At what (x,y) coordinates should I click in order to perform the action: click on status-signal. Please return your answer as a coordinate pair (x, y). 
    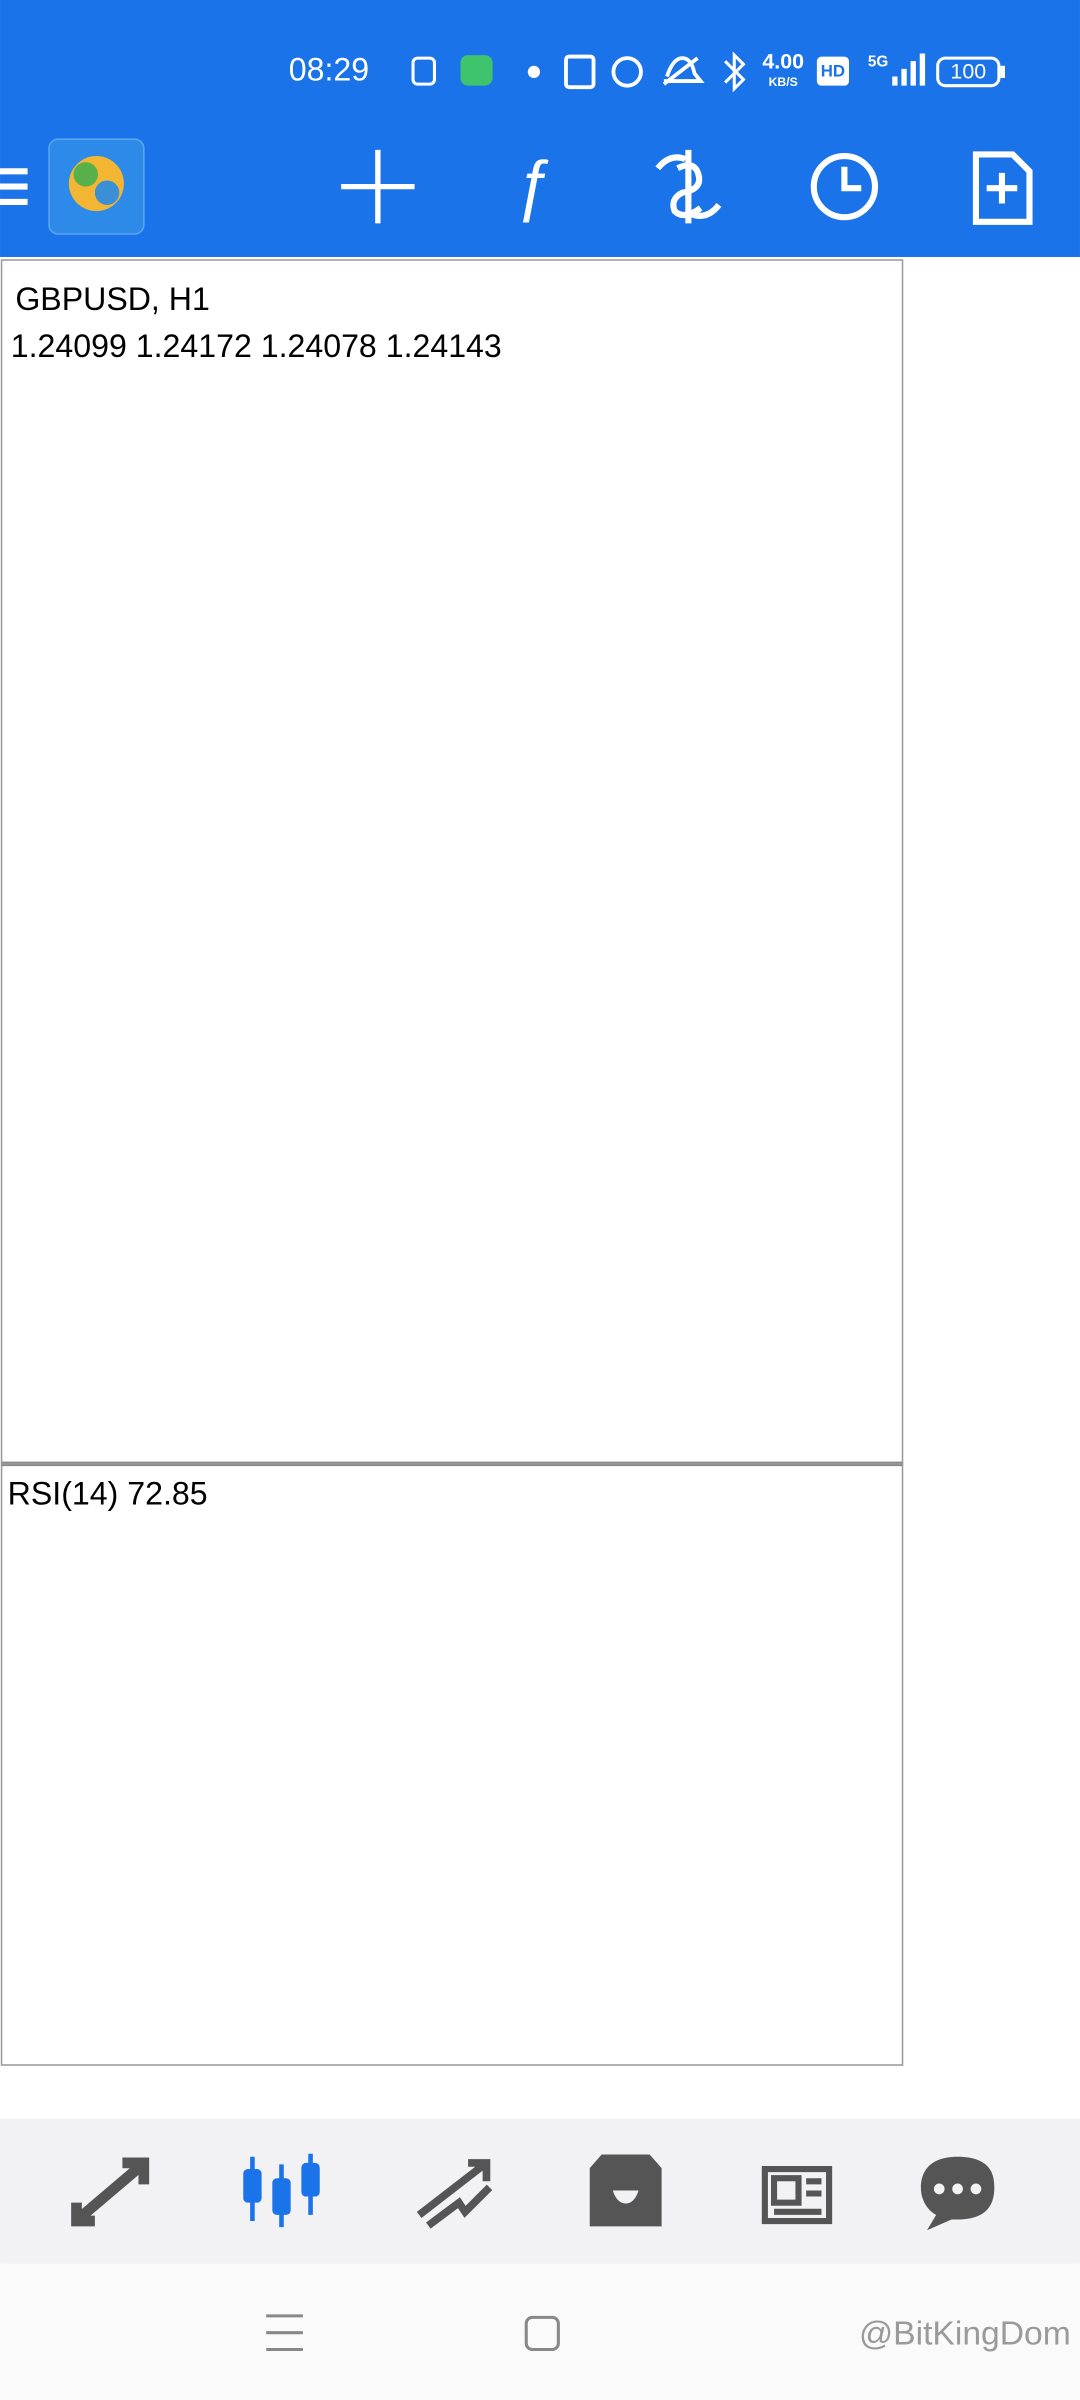
    Looking at the image, I should click on (909, 69).